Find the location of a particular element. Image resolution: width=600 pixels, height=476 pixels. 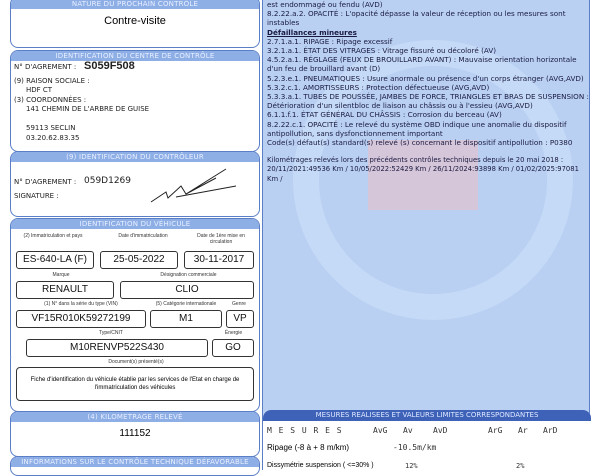

centre-agrement: S059F508 is located at coordinates (109, 66).